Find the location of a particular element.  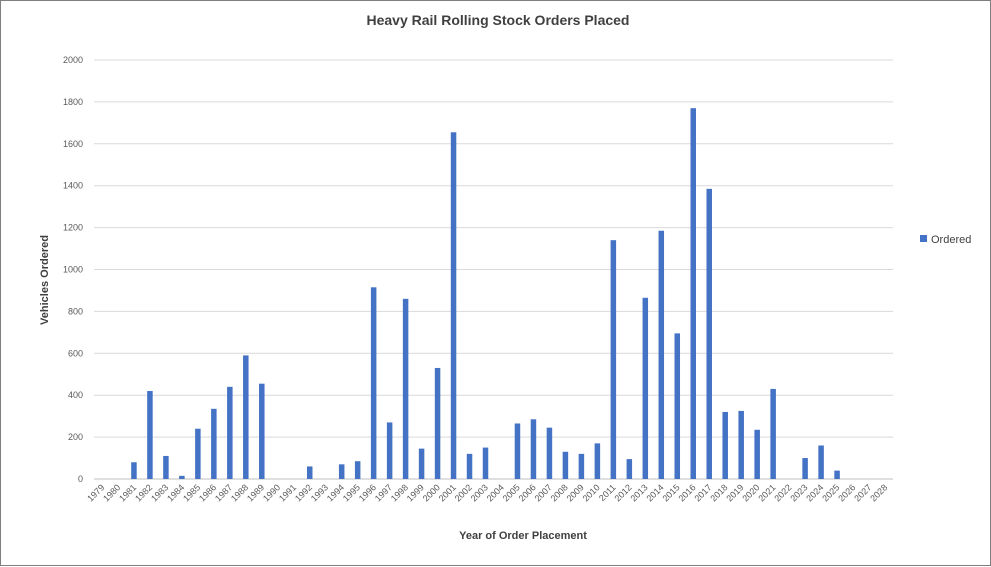

x-tick-label: 2024 is located at coordinates (814, 492).